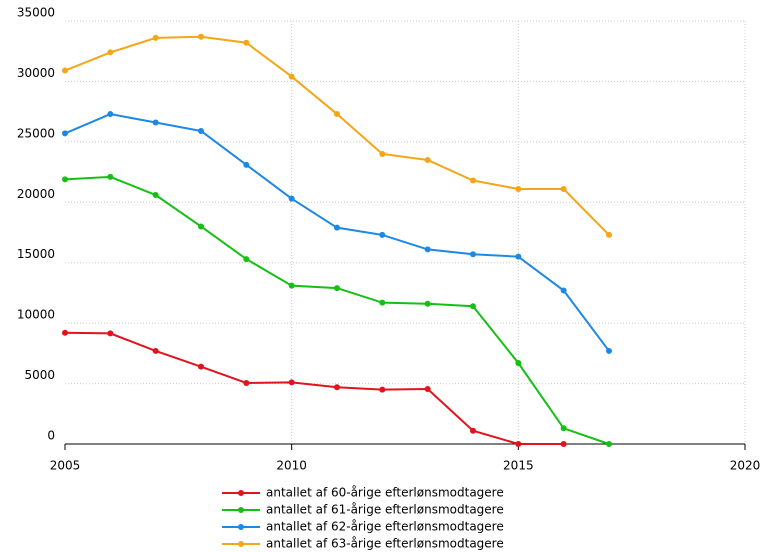 Image resolution: width=764 pixels, height=552 pixels. What do you see at coordinates (745, 466) in the screenshot?
I see `x-tick-label: 2020` at bounding box center [745, 466].